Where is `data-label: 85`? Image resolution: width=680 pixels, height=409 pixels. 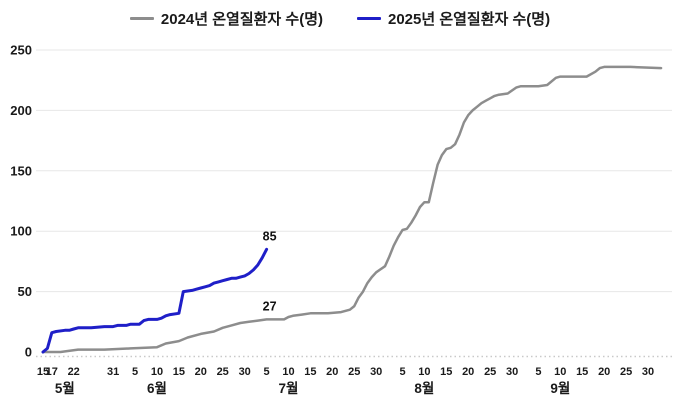 data-label: 85 is located at coordinates (270, 236).